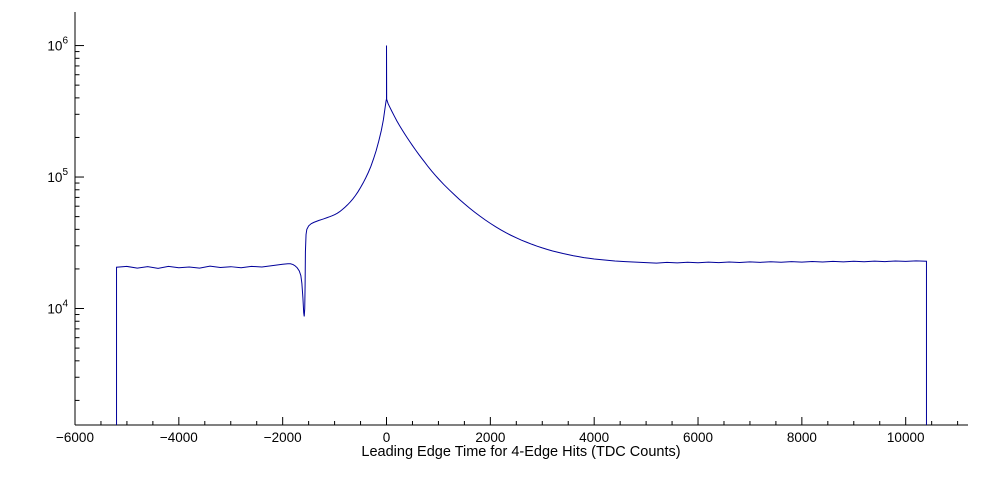  What do you see at coordinates (179, 437) in the screenshot?
I see `x-tick-label: −4000` at bounding box center [179, 437].